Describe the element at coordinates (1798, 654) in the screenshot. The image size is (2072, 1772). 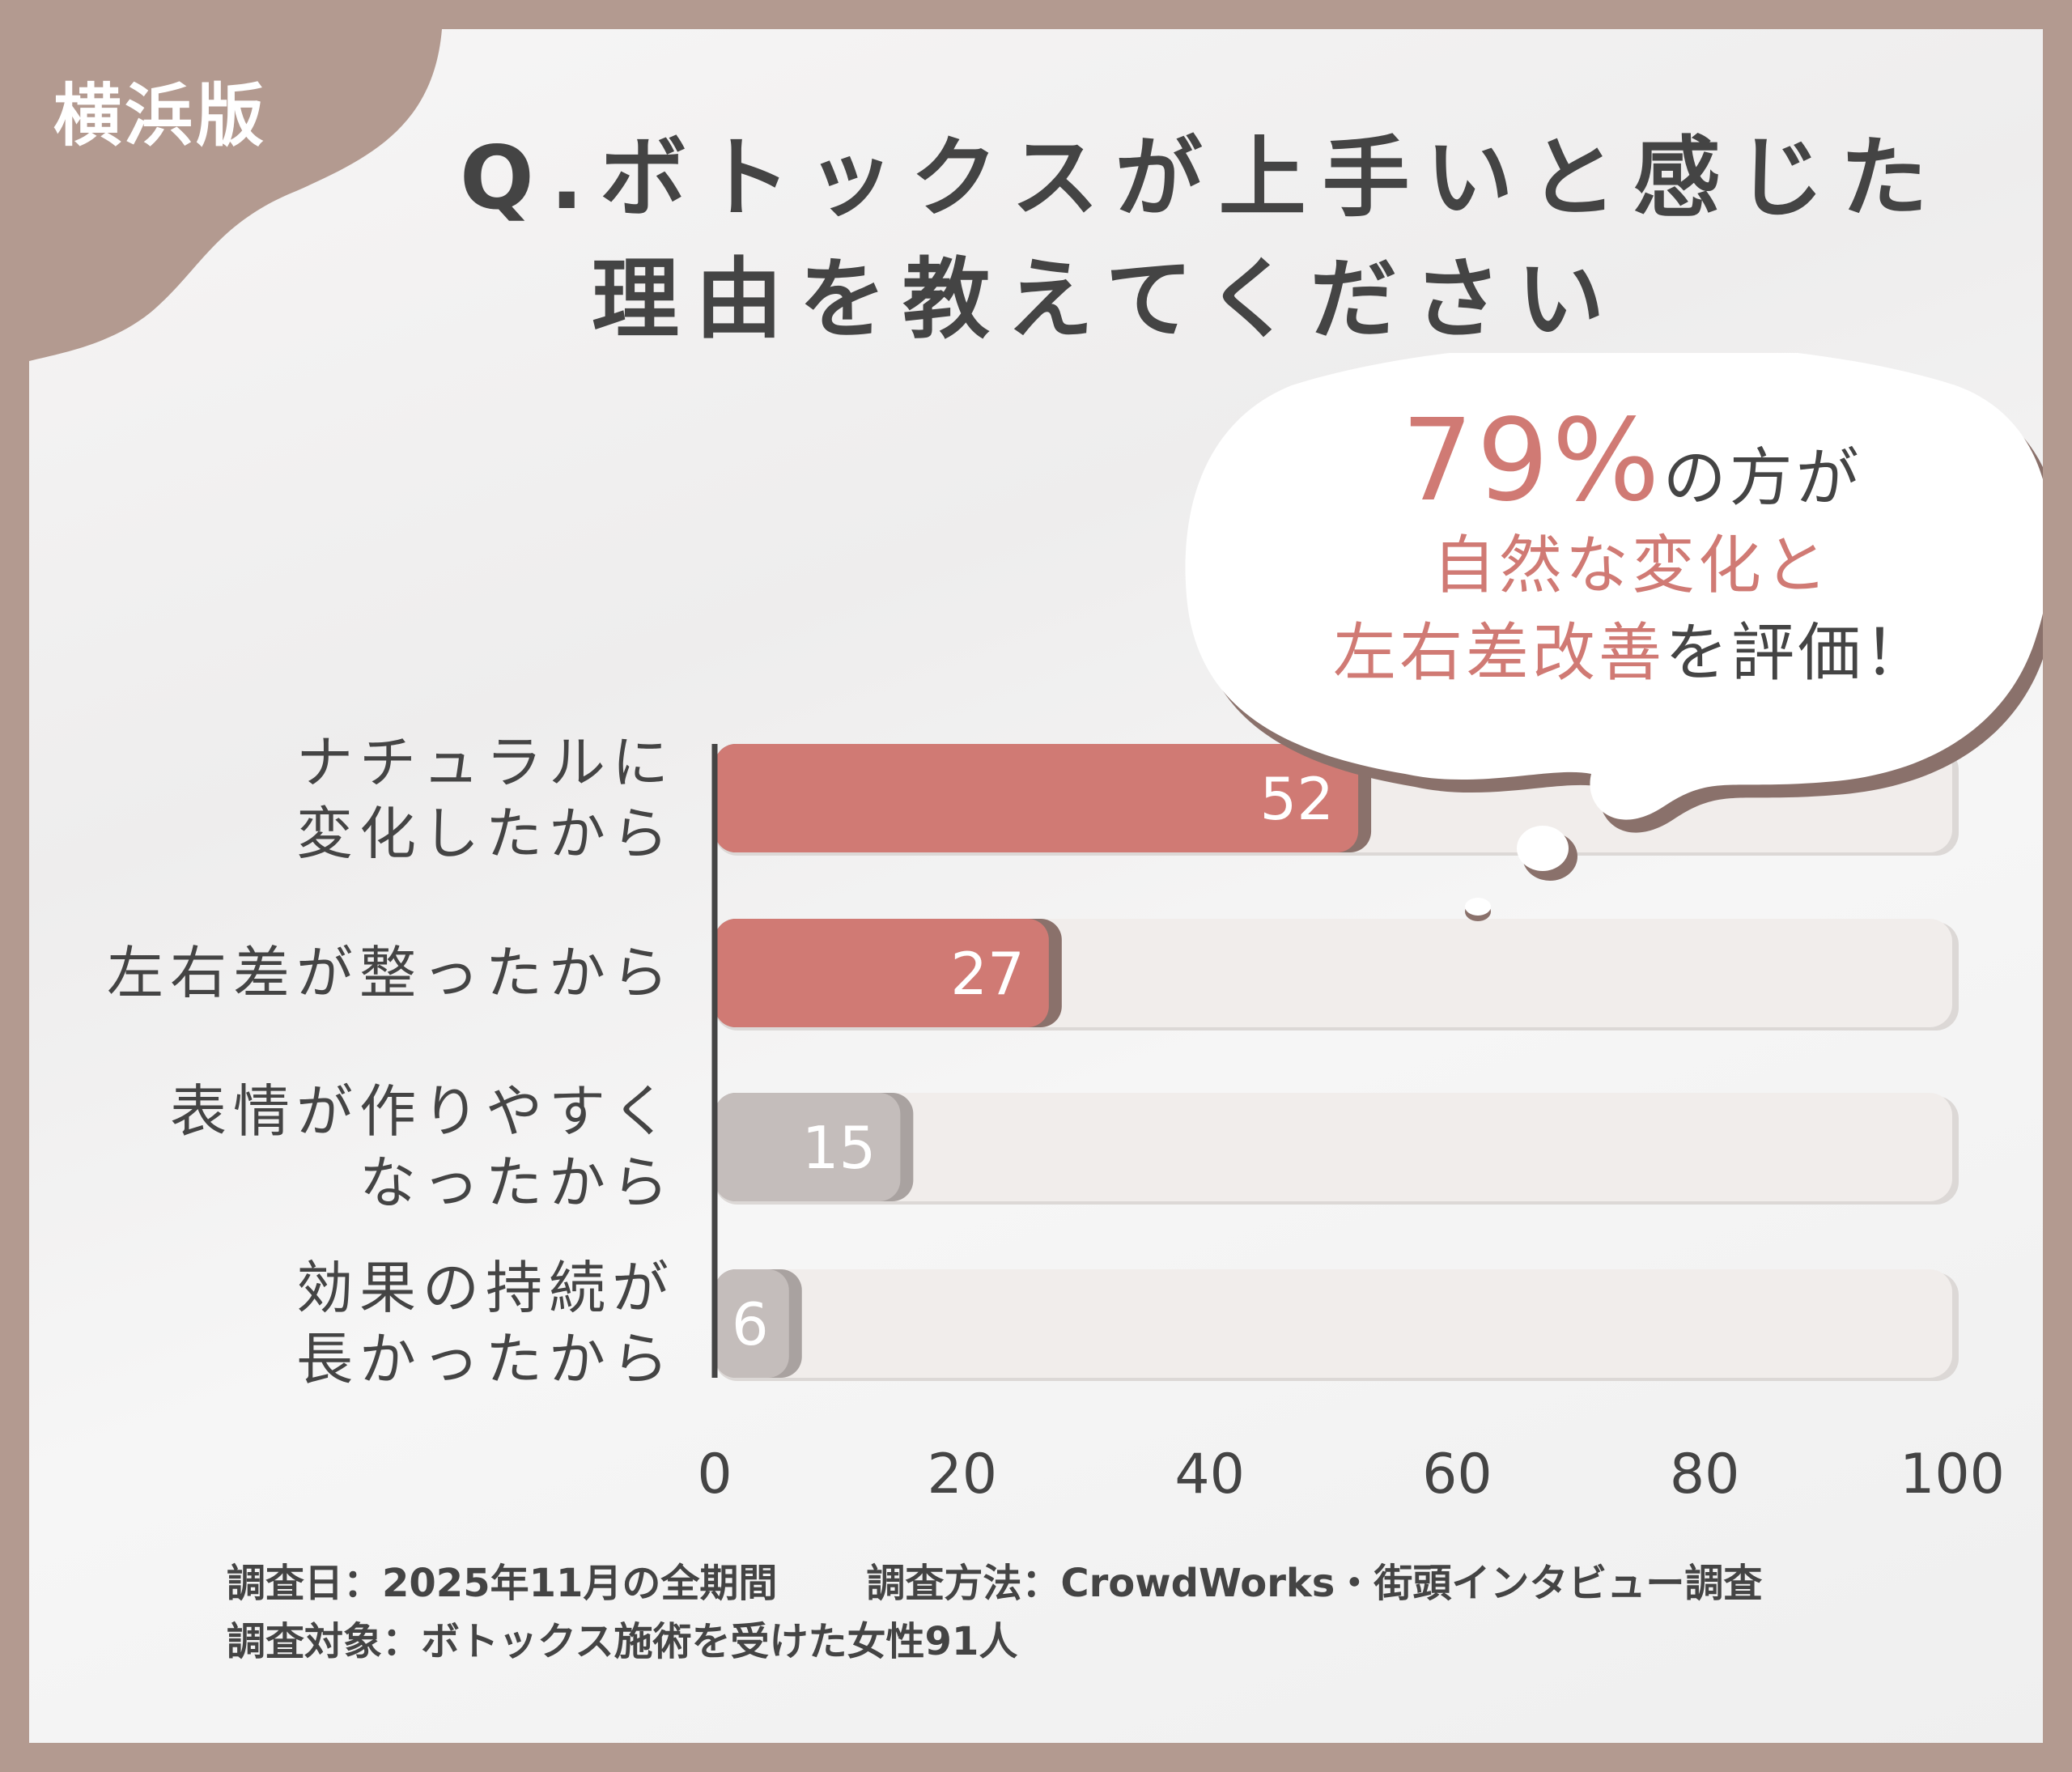
I see `callout-line3: を評価！` at that location.